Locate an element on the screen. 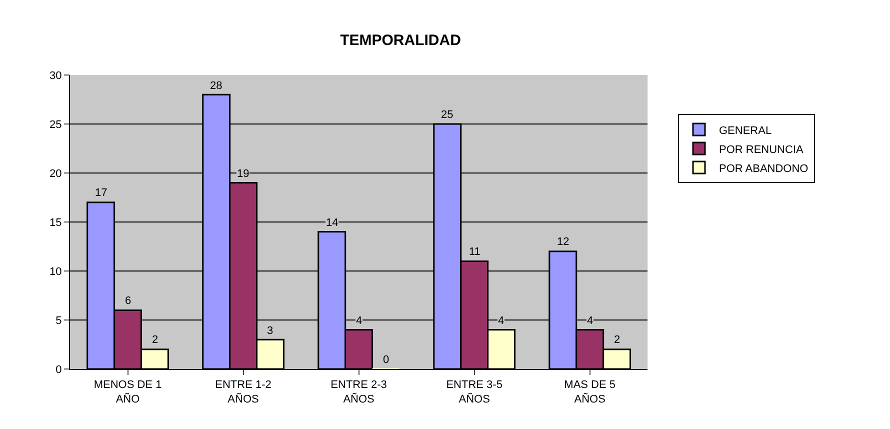 The height and width of the screenshot is (429, 890). y-tick-label: 30 is located at coordinates (56, 76).